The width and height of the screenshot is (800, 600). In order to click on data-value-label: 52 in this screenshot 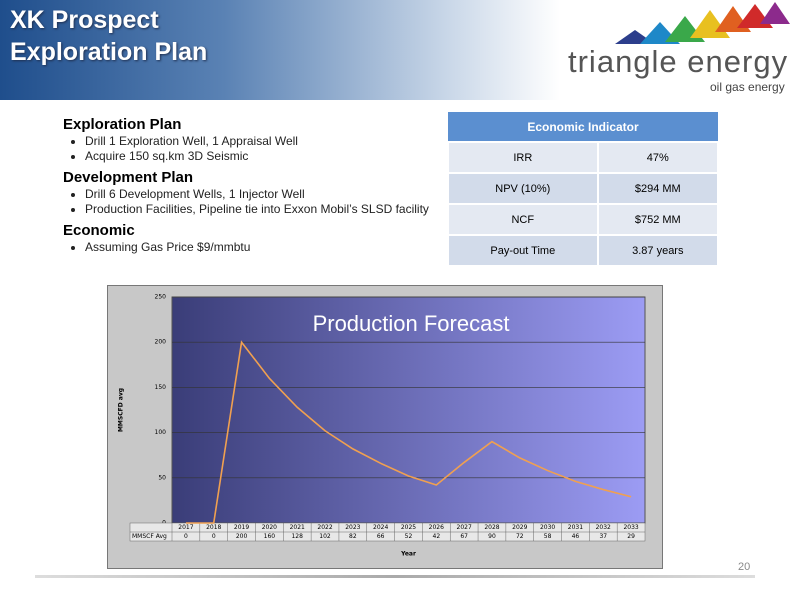, I will do `click(409, 536)`.